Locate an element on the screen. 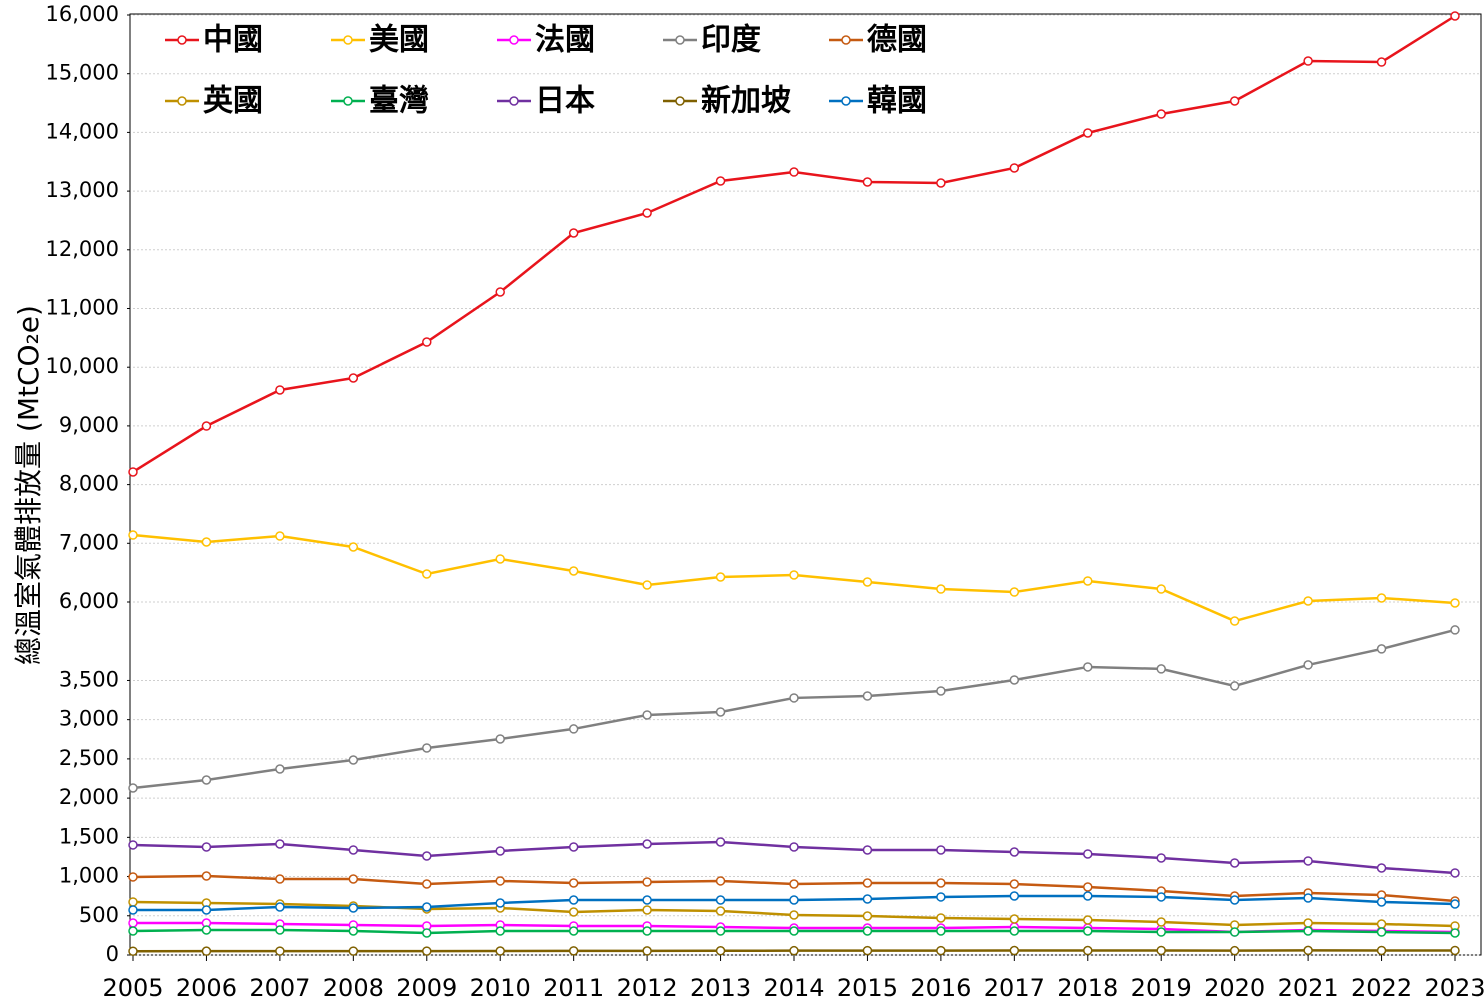 Image resolution: width=1484 pixels, height=1006 pixels. x-tick-label: 2005 is located at coordinates (132, 988).